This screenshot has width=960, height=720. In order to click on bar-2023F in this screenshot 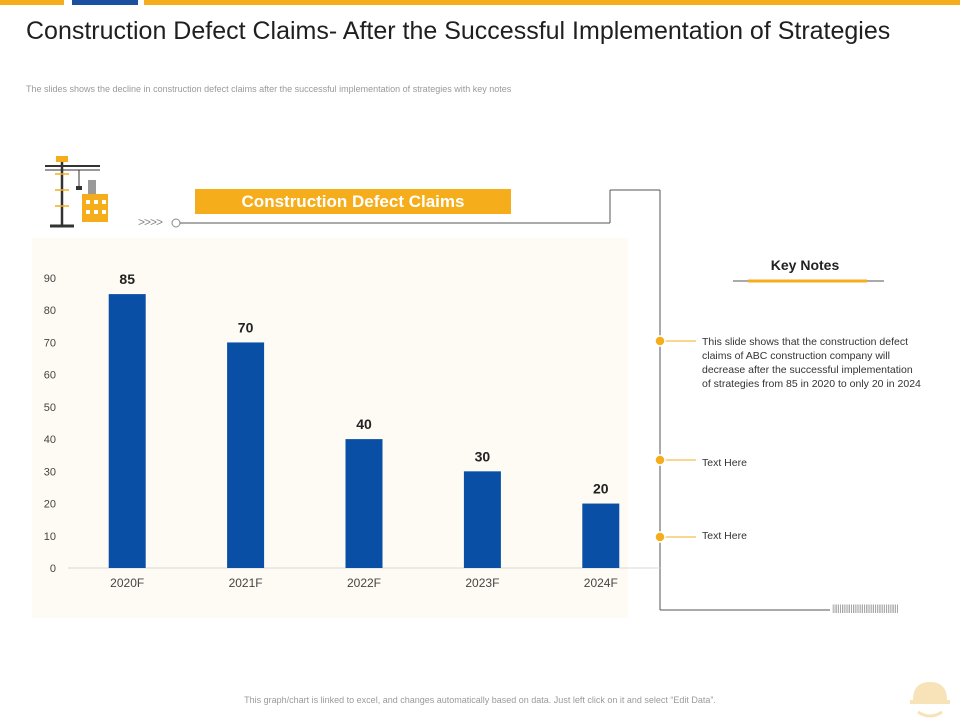, I will do `click(482, 519)`.